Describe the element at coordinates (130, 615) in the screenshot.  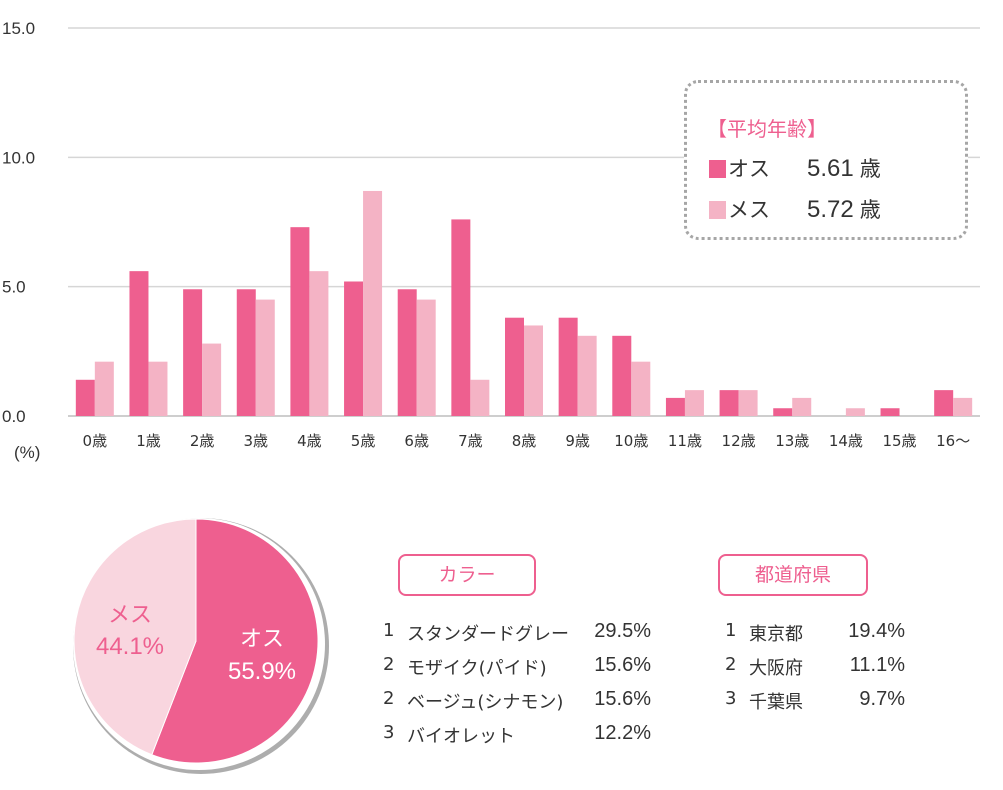
I see `pie-label-female: メス` at that location.